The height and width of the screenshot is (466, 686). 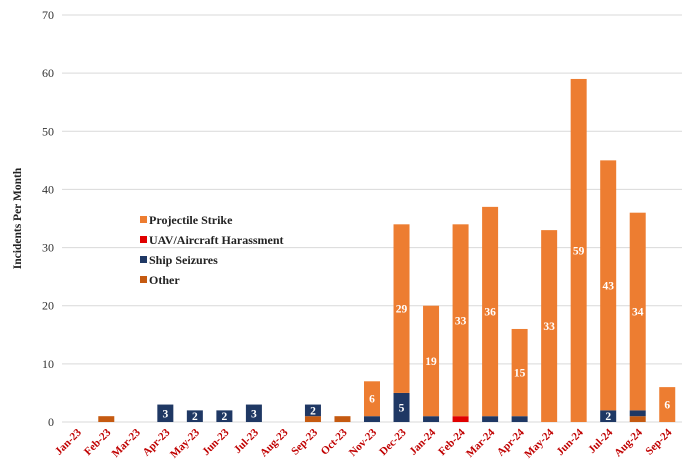 I want to click on x-tick-label: Mar-23, so click(x=127, y=443).